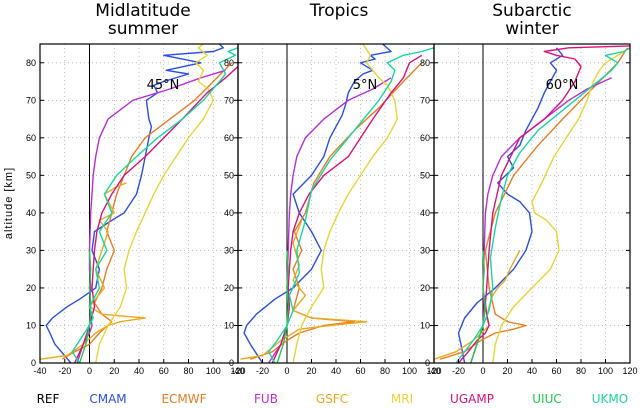  What do you see at coordinates (365, 85) in the screenshot?
I see `latitude-label: 5°N` at bounding box center [365, 85].